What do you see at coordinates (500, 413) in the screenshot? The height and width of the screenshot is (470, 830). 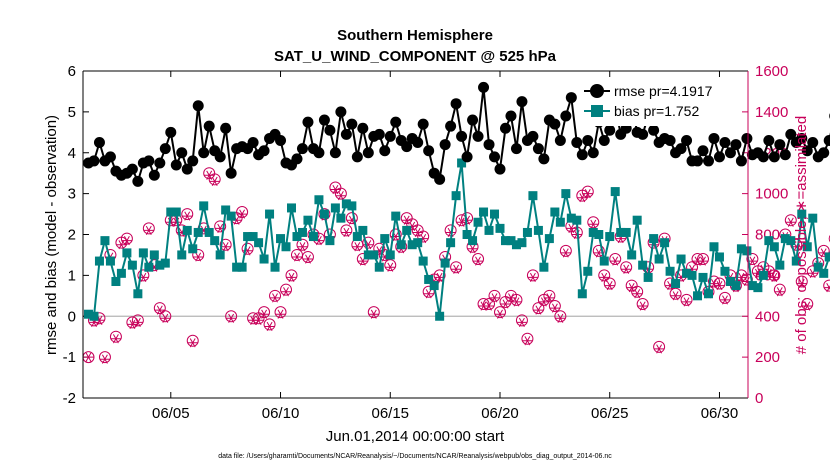 I see `x-tick-label: 06/20` at bounding box center [500, 413].